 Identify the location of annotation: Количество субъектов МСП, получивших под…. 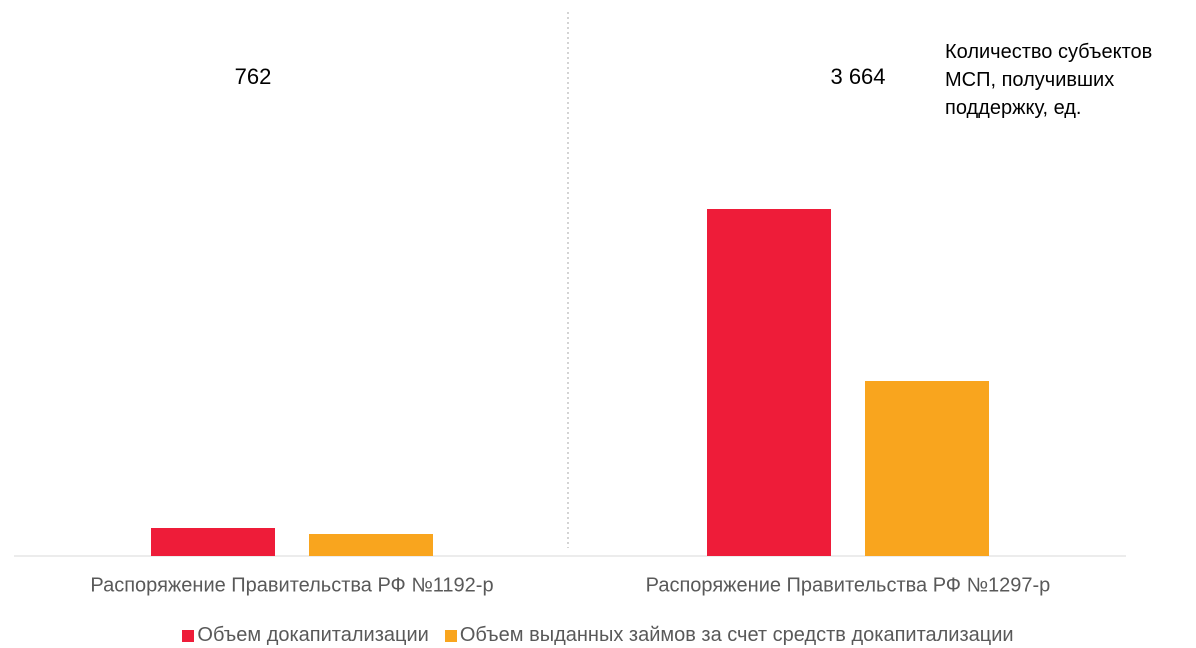
(1049, 80).